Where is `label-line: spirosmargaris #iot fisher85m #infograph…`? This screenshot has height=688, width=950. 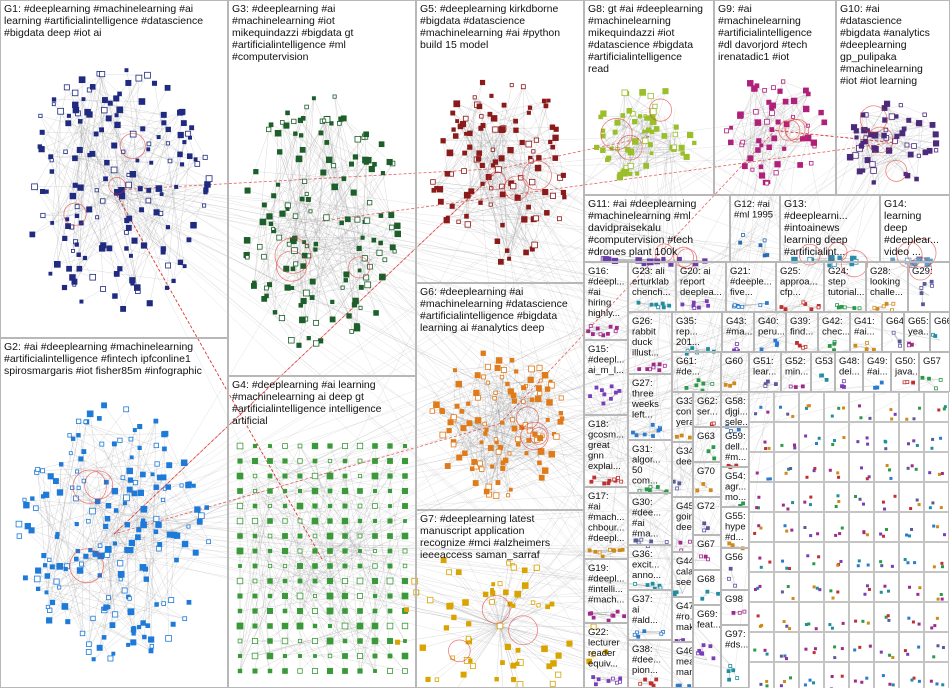 label-line: spirosmargaris #iot fisher85m #infograph… is located at coordinates (103, 371).